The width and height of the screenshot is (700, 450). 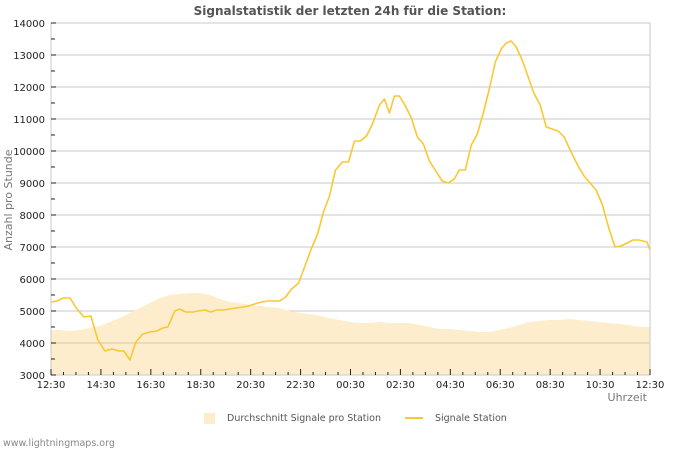 What do you see at coordinates (32, 312) in the screenshot?
I see `y-tick-label: 5000` at bounding box center [32, 312].